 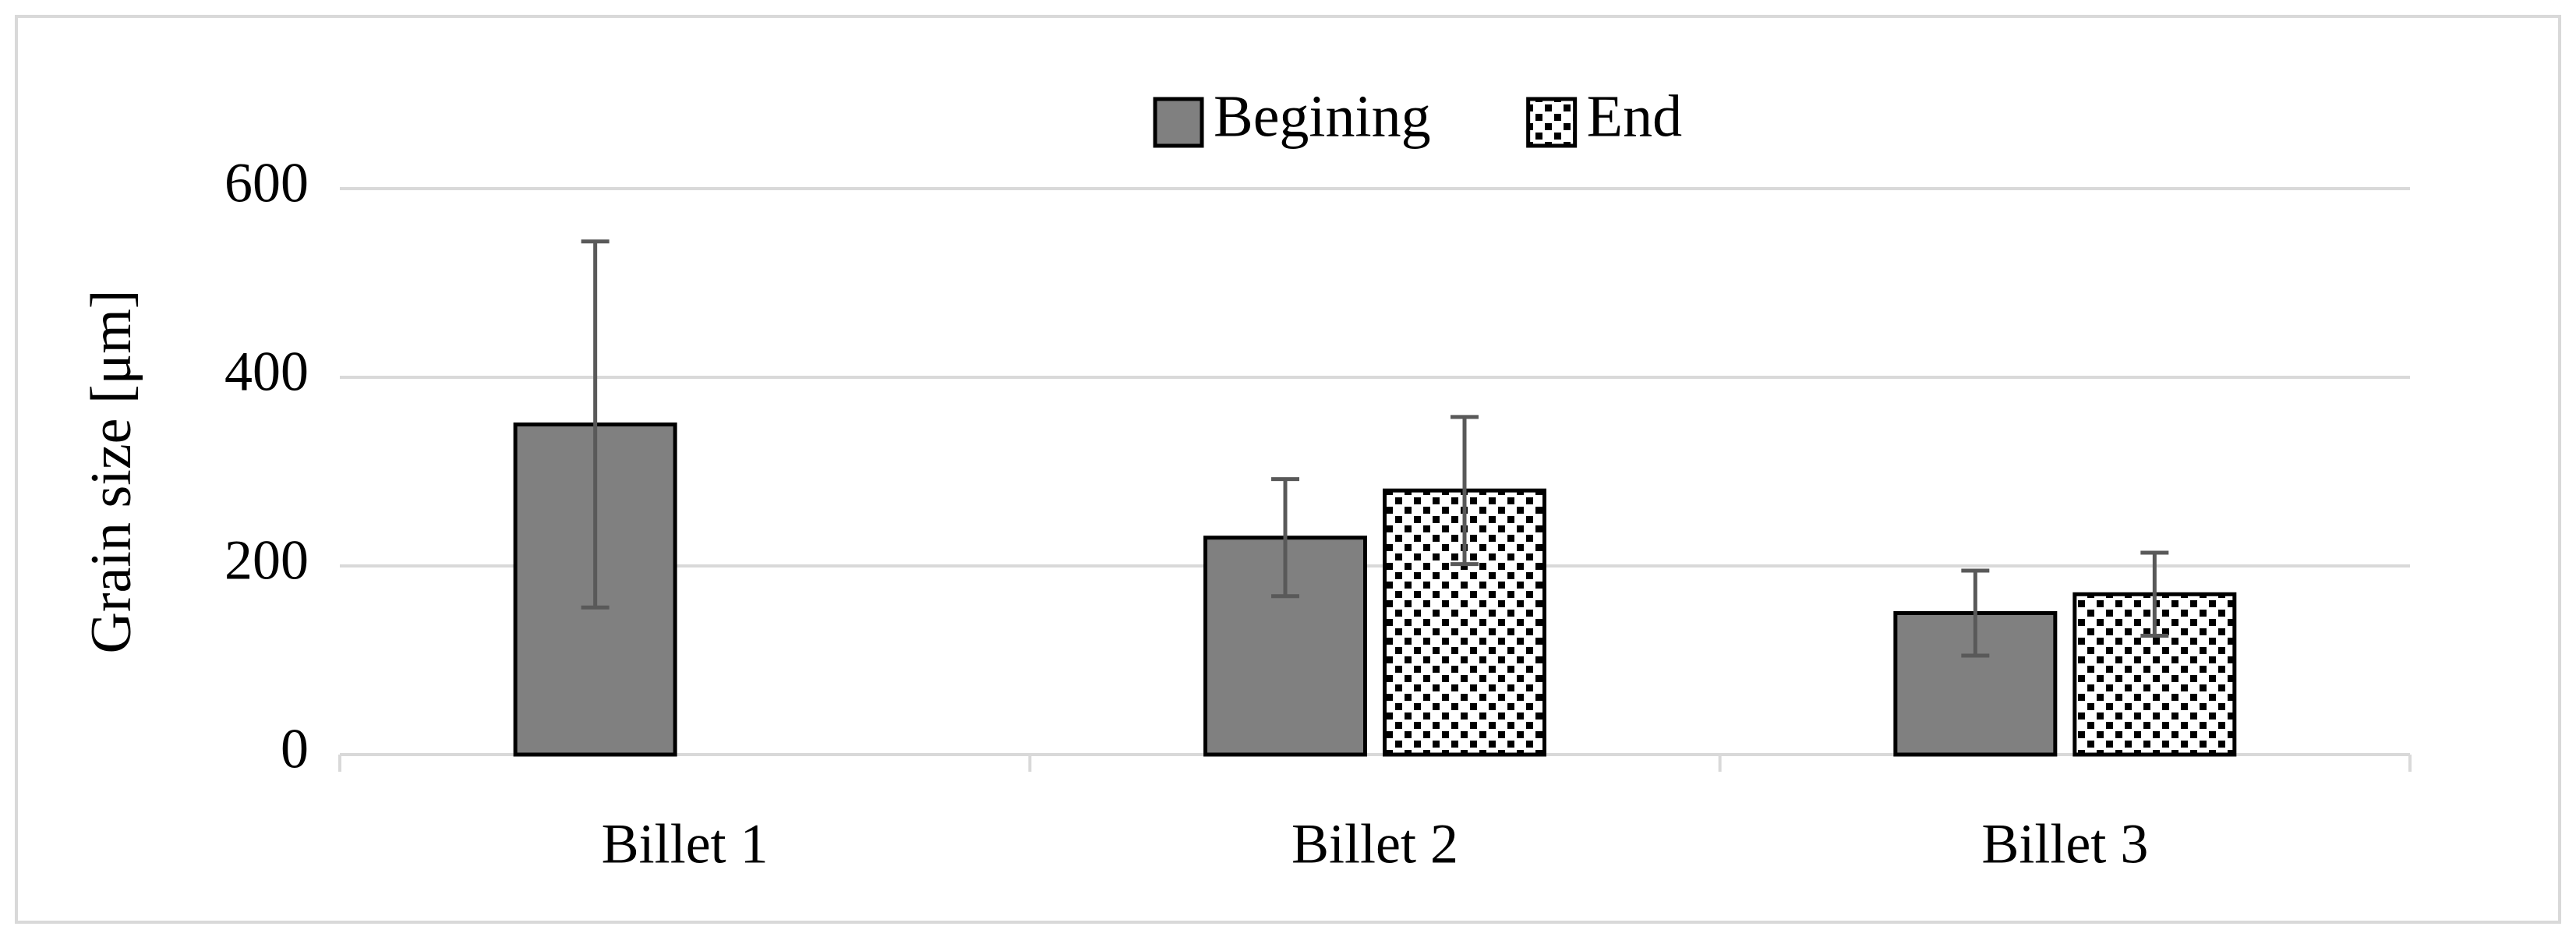 What do you see at coordinates (266, 560) in the screenshot?
I see `y-tick-label: 200` at bounding box center [266, 560].